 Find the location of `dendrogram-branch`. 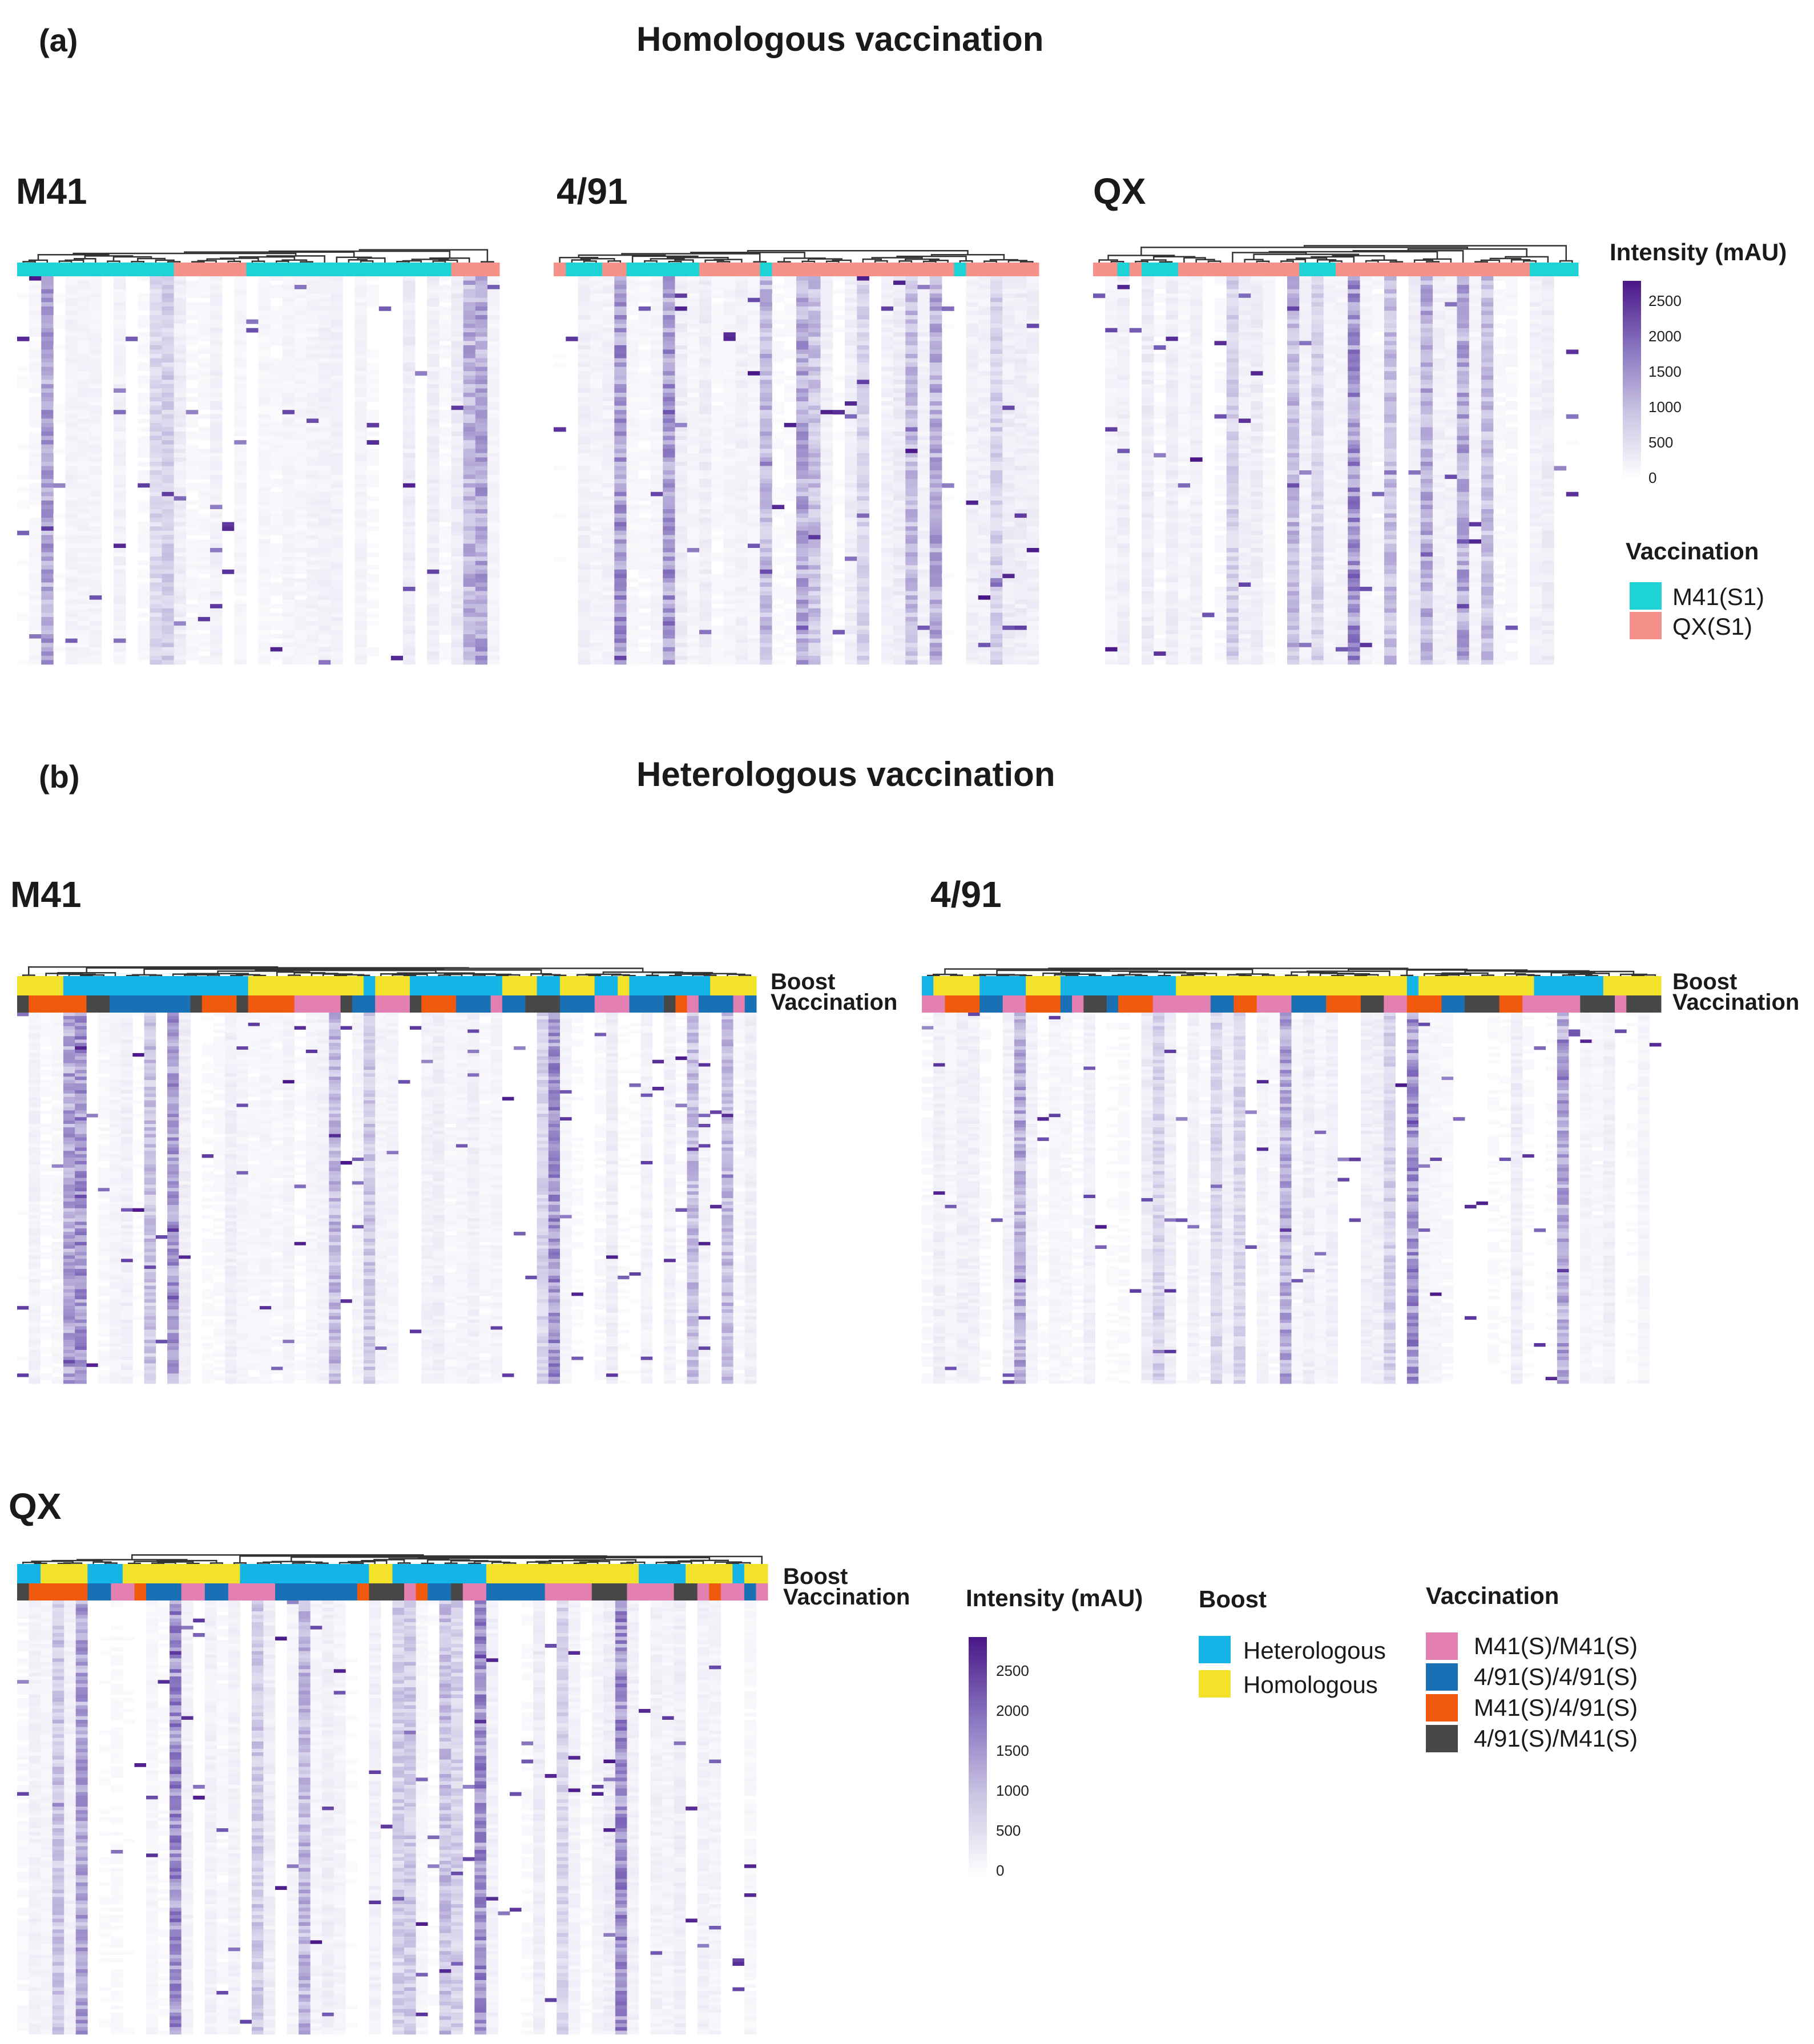

dendrogram-branch is located at coordinates (113, 261).